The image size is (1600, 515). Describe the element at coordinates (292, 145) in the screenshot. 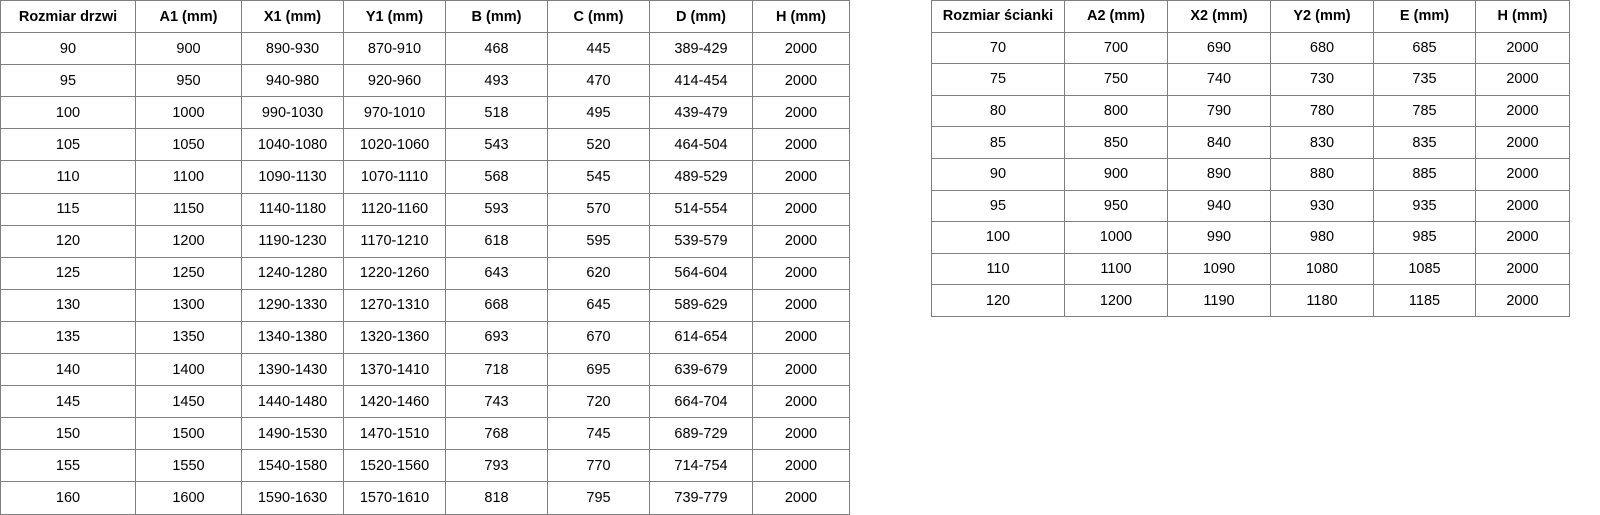

I see `table-cell: 1040-1080` at that location.